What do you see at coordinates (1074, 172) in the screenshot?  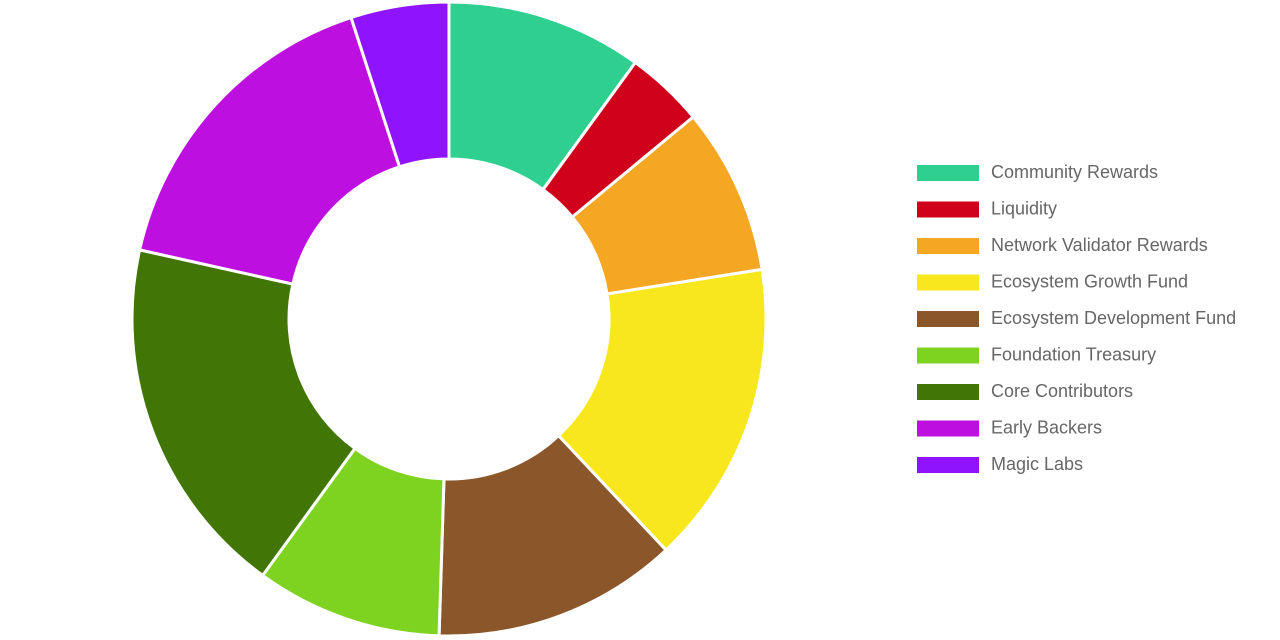 I see `legend-label: Community Rewards` at bounding box center [1074, 172].